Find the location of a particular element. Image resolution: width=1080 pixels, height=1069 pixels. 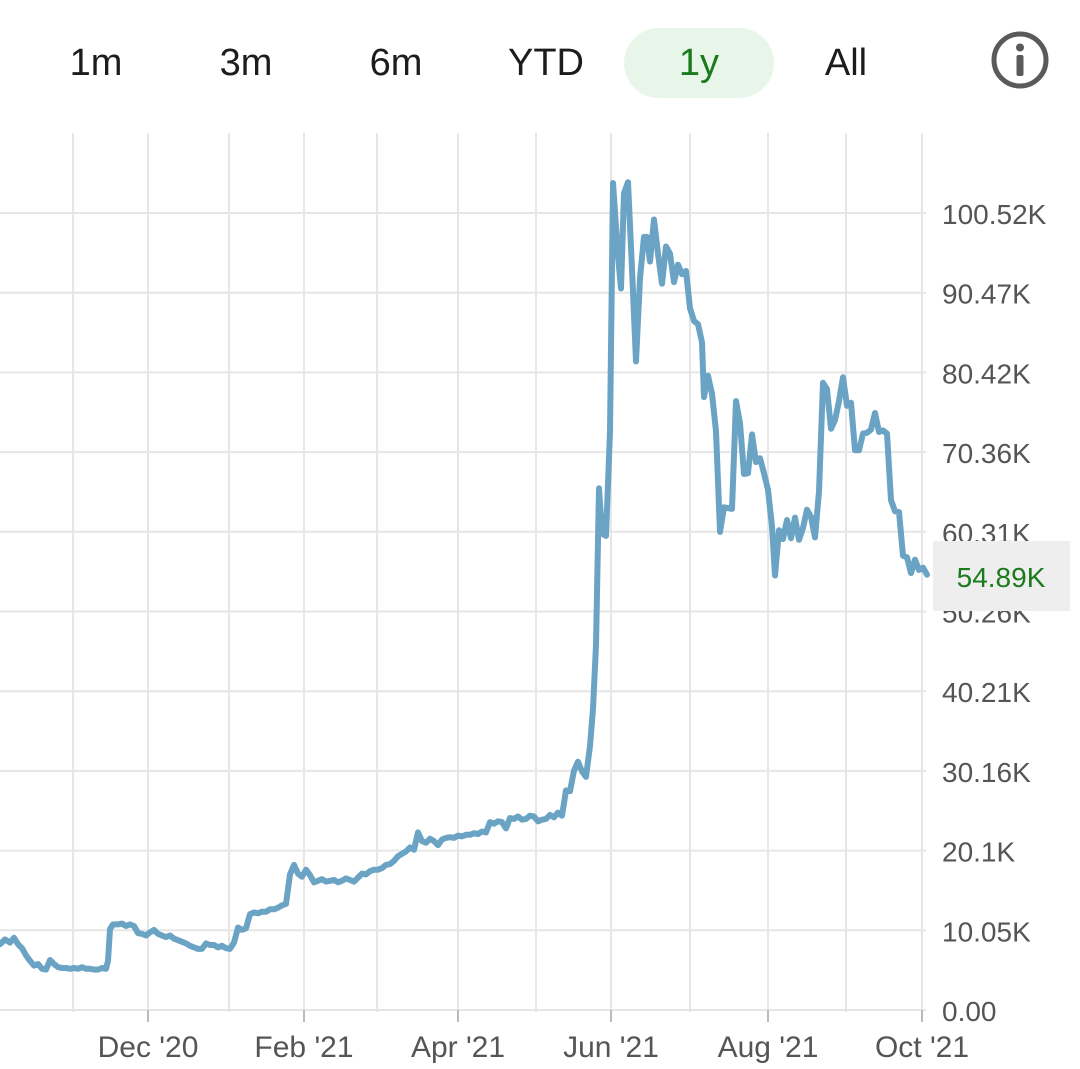

info-button is located at coordinates (1020, 60).